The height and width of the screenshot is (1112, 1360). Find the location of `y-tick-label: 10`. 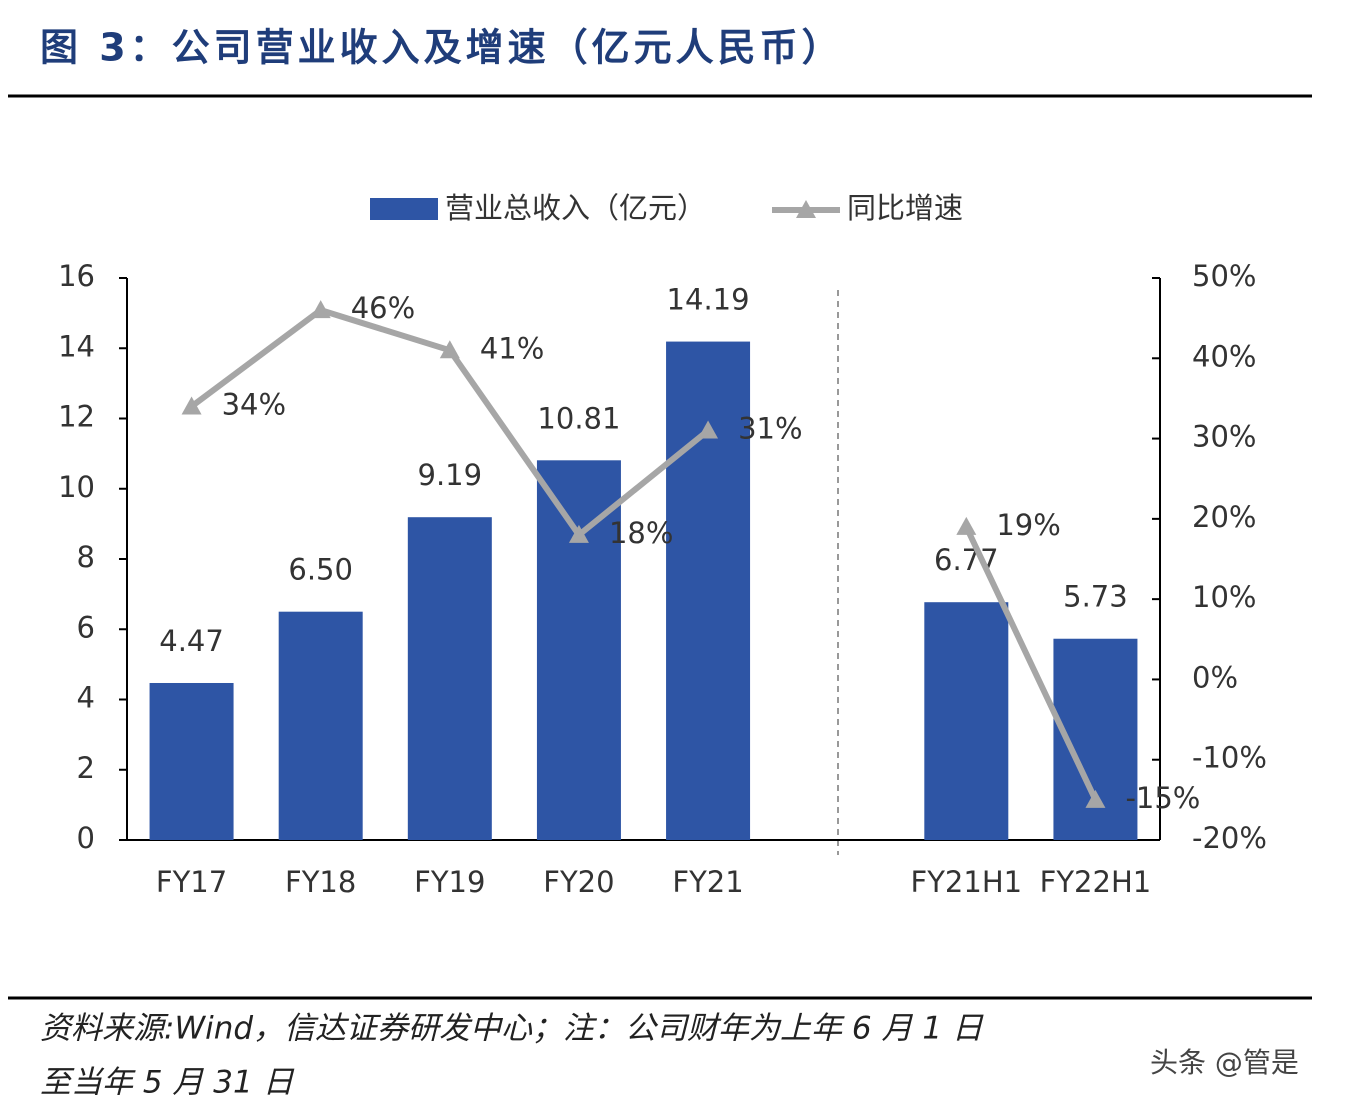

y-tick-label: 10 is located at coordinates (76, 487).